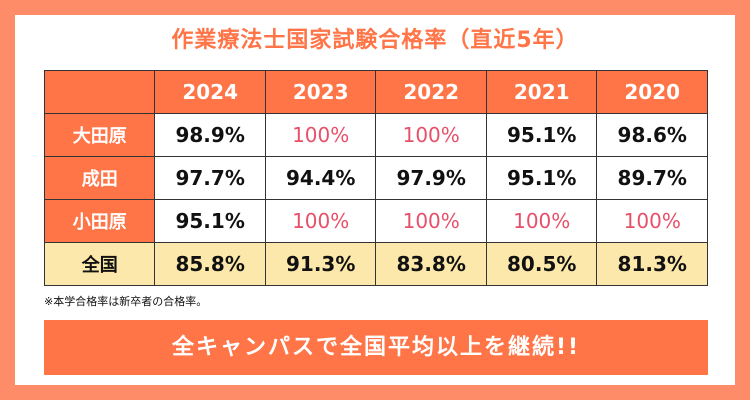 The image size is (750, 400). What do you see at coordinates (210, 135) in the screenshot?
I see `rate-cell: 98.9%` at bounding box center [210, 135].